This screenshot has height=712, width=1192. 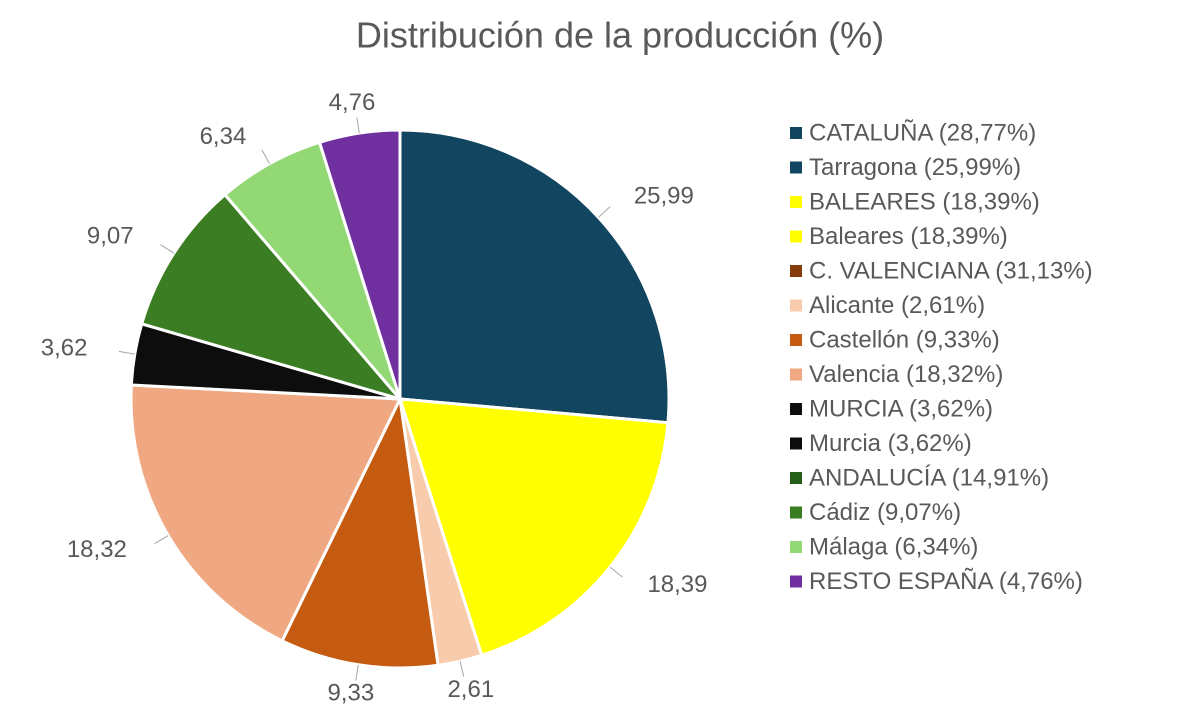 What do you see at coordinates (64, 347) in the screenshot?
I see `data-label: 3,62` at bounding box center [64, 347].